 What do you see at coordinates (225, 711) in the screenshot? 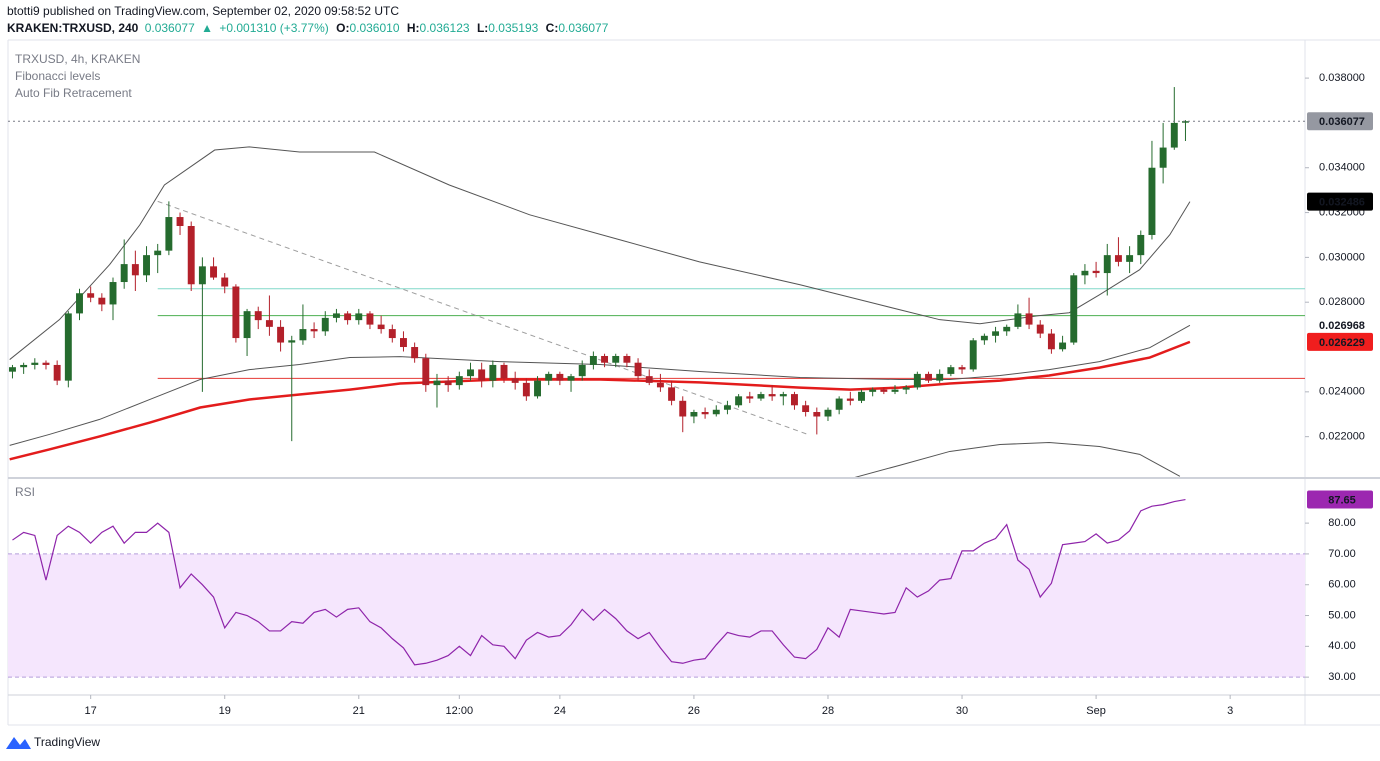
I see `x-tick-label: 19` at bounding box center [225, 711].